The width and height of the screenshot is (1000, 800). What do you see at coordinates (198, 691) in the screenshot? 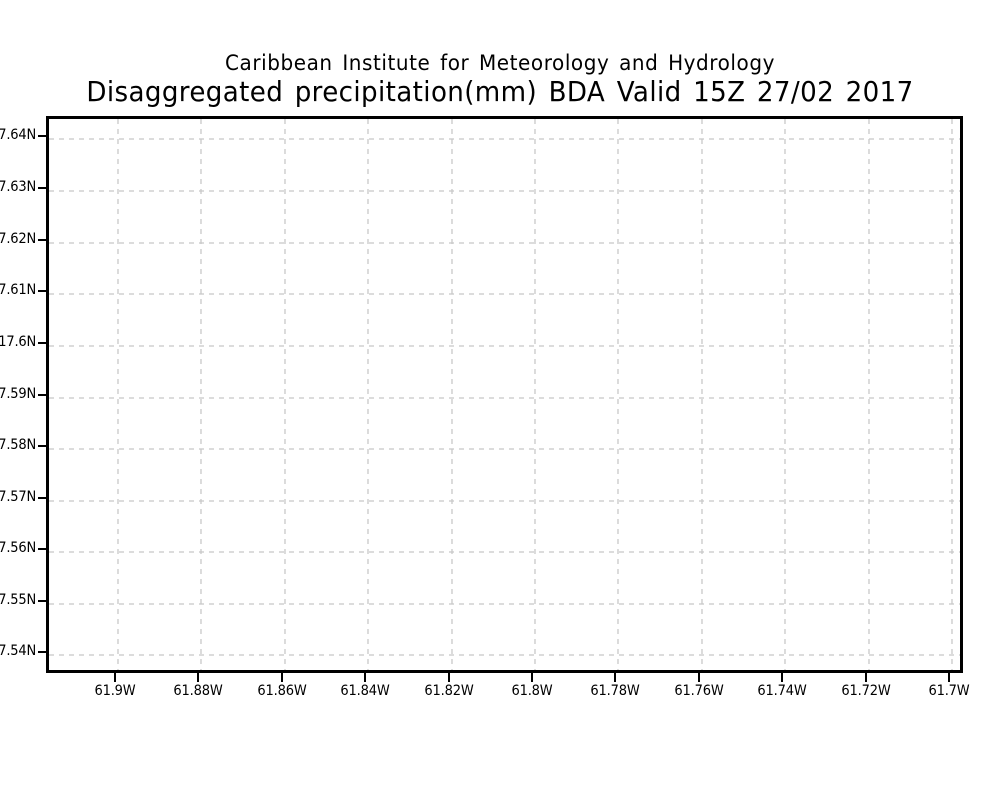
I see `x-axis-tick-label: 61.88W` at bounding box center [198, 691].